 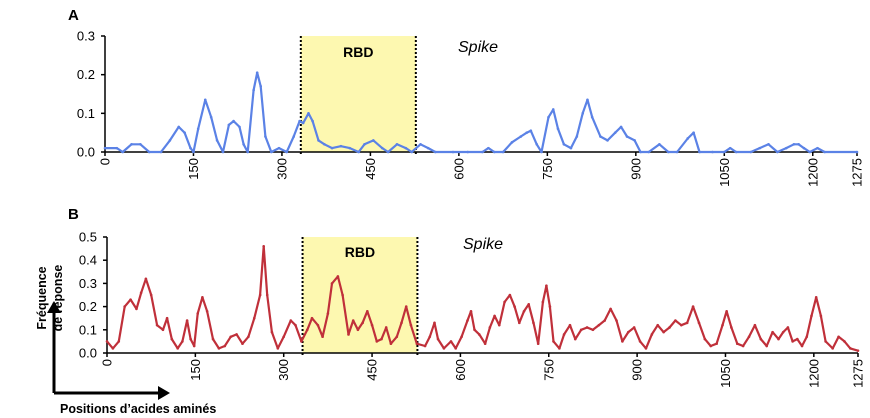 What do you see at coordinates (86, 152) in the screenshot?
I see `y-tick-label: 0.0` at bounding box center [86, 152].